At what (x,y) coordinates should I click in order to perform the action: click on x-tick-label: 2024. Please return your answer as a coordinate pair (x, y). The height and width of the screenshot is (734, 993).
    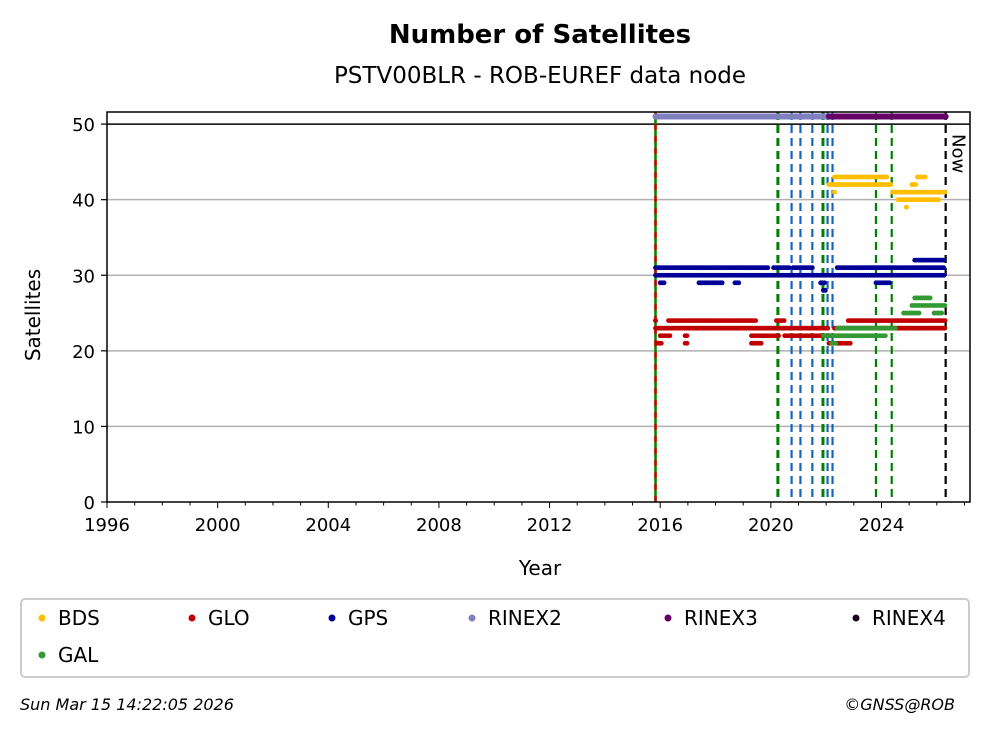
    Looking at the image, I should click on (882, 525).